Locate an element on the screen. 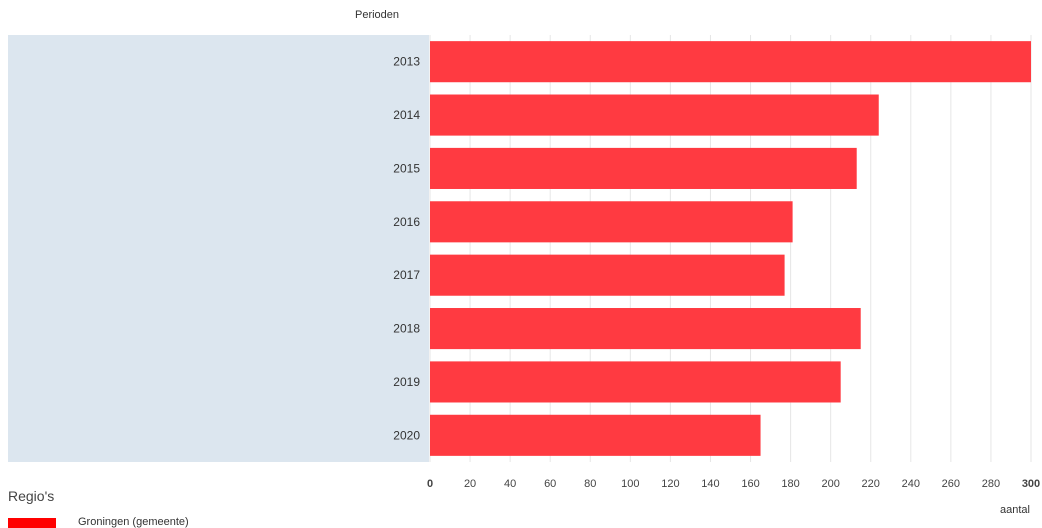 This screenshot has height=528, width=1042. x-tick-label: 120 is located at coordinates (670, 484).